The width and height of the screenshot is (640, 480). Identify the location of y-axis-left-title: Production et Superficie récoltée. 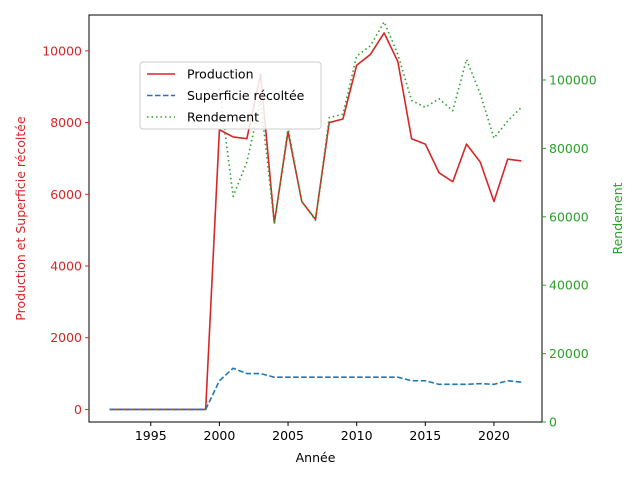
(20, 218).